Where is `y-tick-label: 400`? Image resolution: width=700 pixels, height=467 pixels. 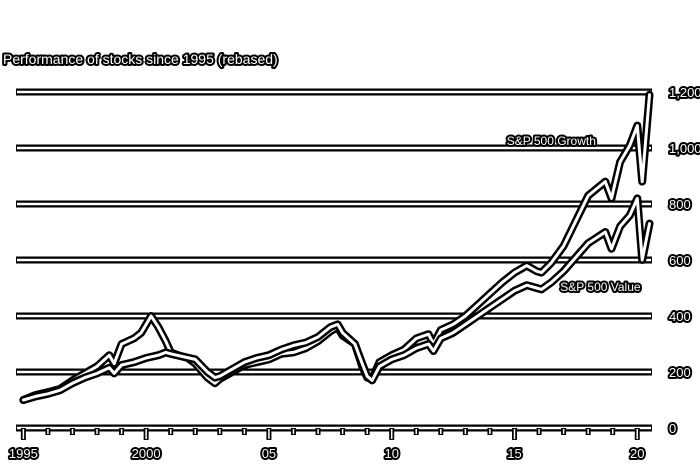
y-tick-label: 400 is located at coordinates (680, 316).